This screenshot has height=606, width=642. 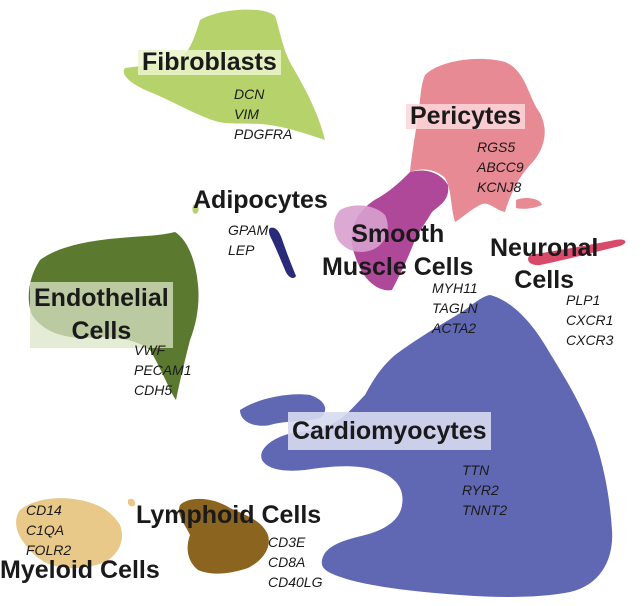 I want to click on endothelial-markers: VWF PECAM1 CDH5, so click(x=163, y=370).